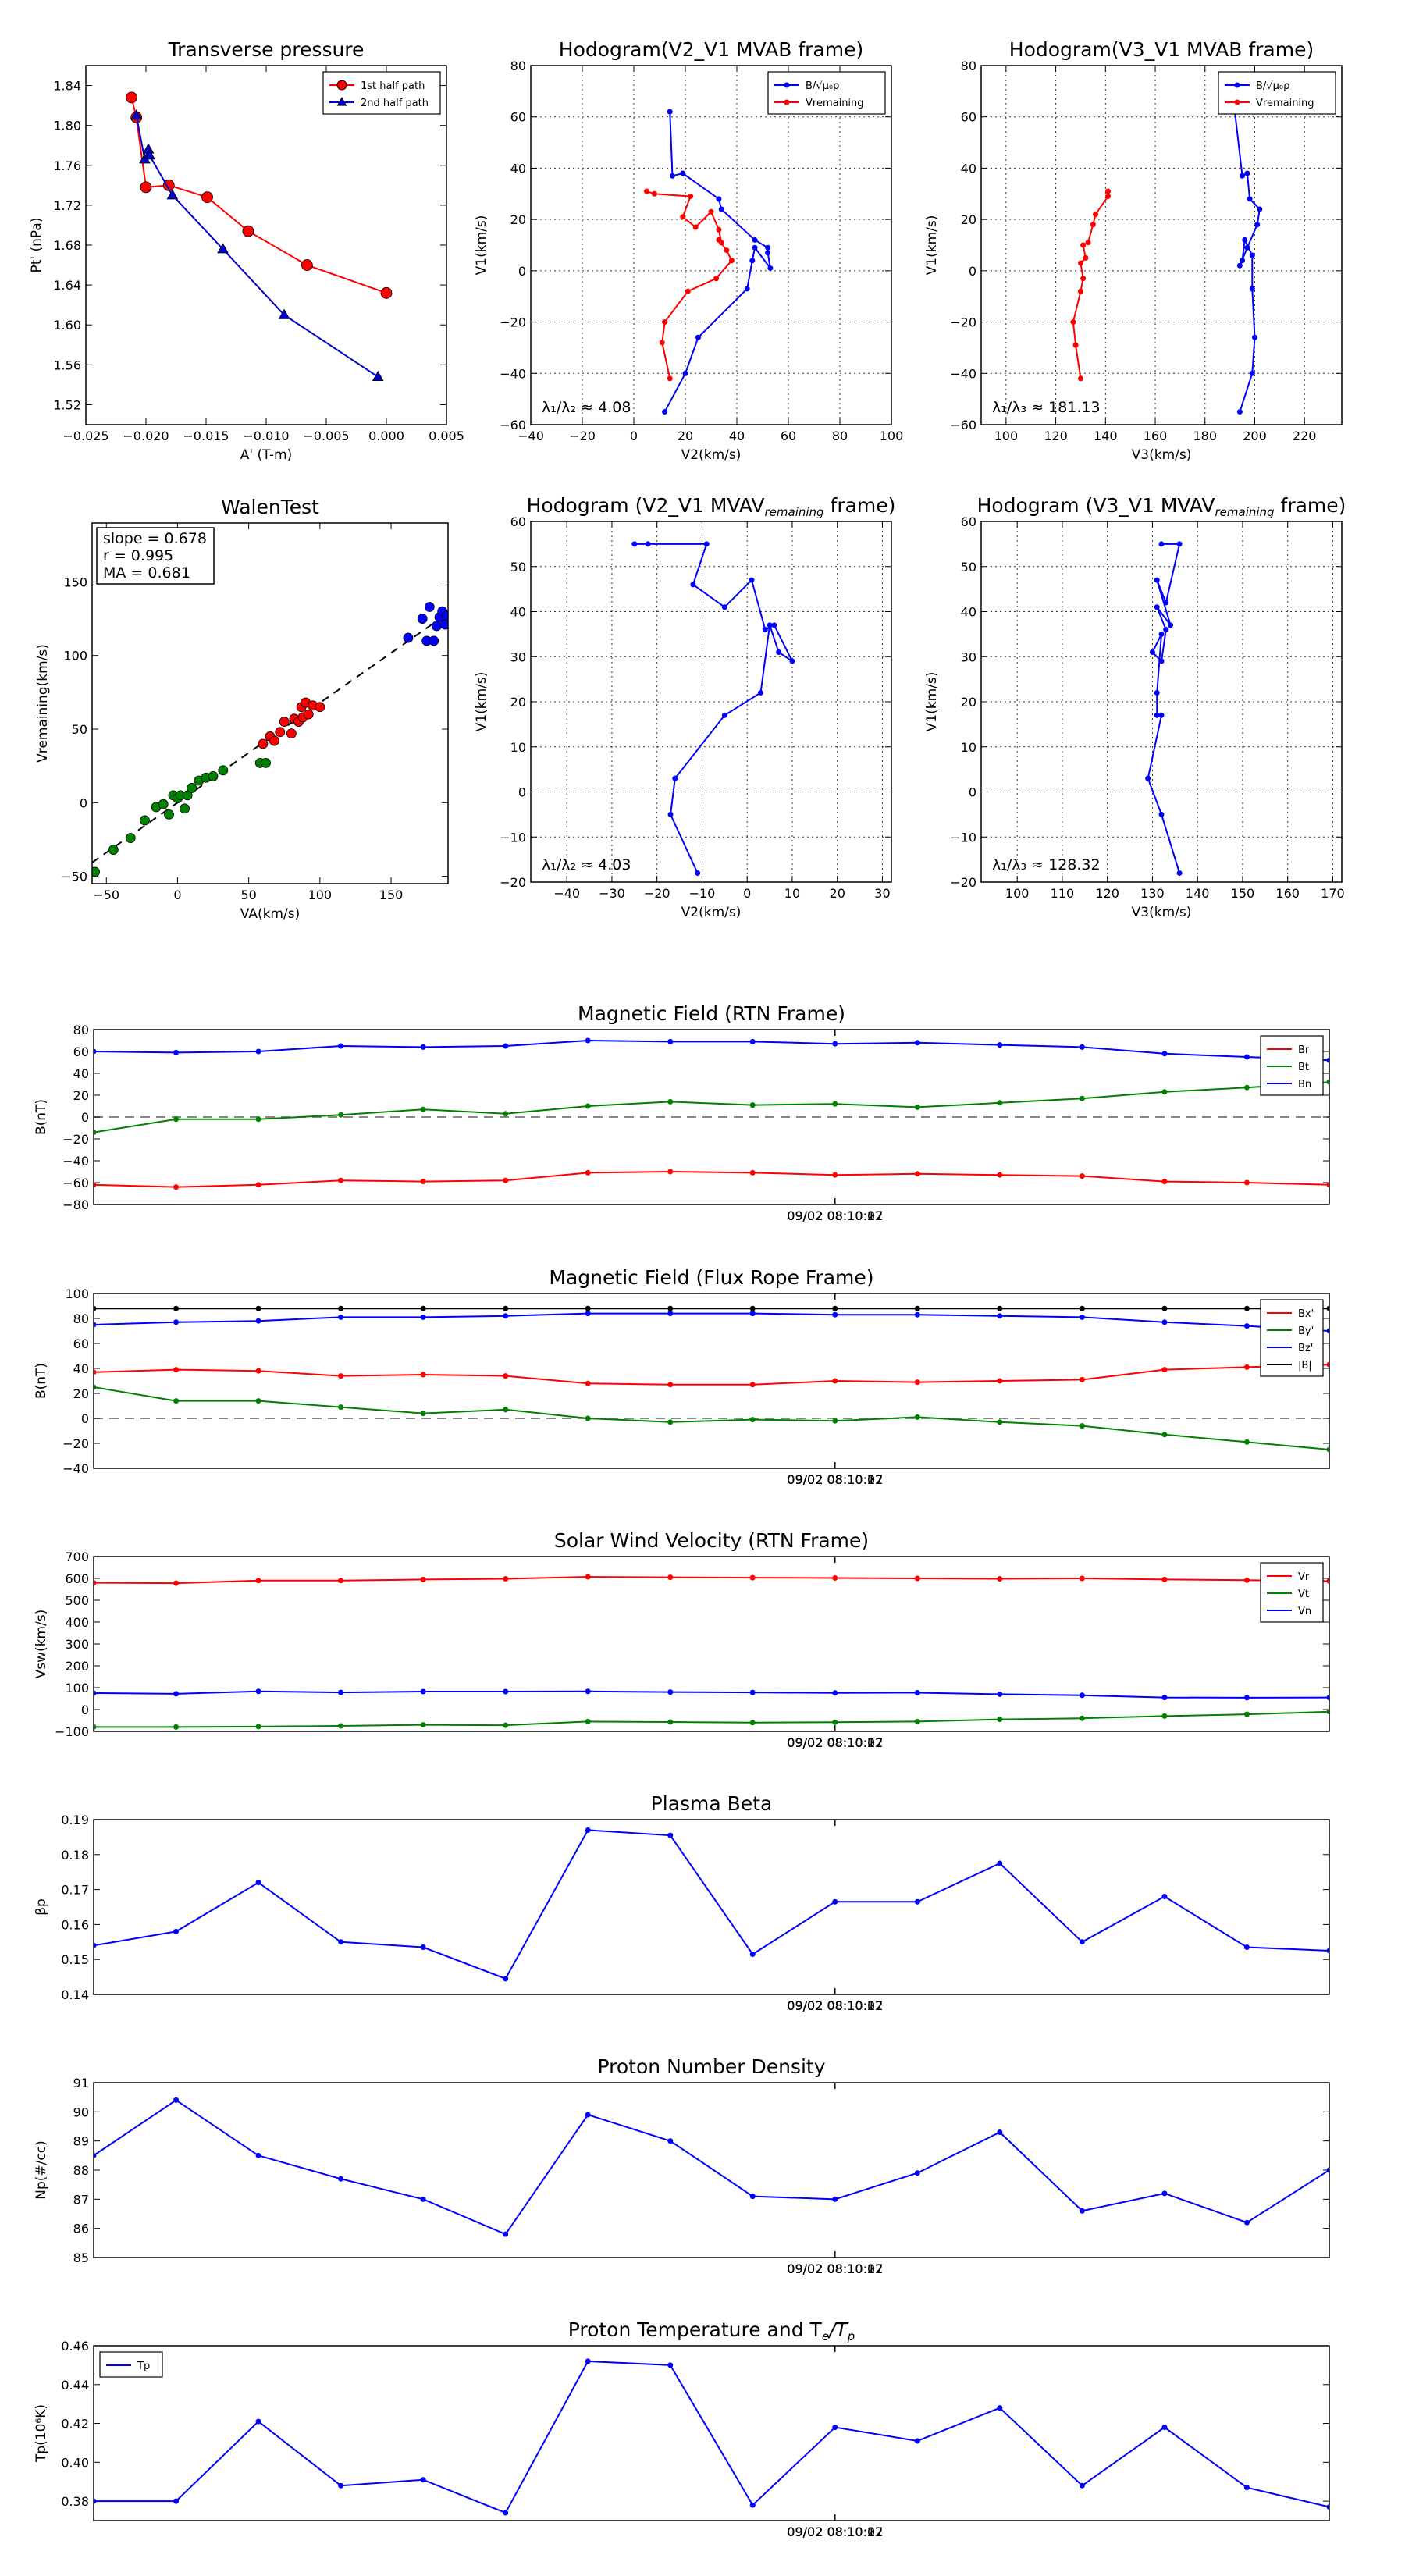  Describe the element at coordinates (737, 436) in the screenshot. I see `x-tick-label: 40` at that location.